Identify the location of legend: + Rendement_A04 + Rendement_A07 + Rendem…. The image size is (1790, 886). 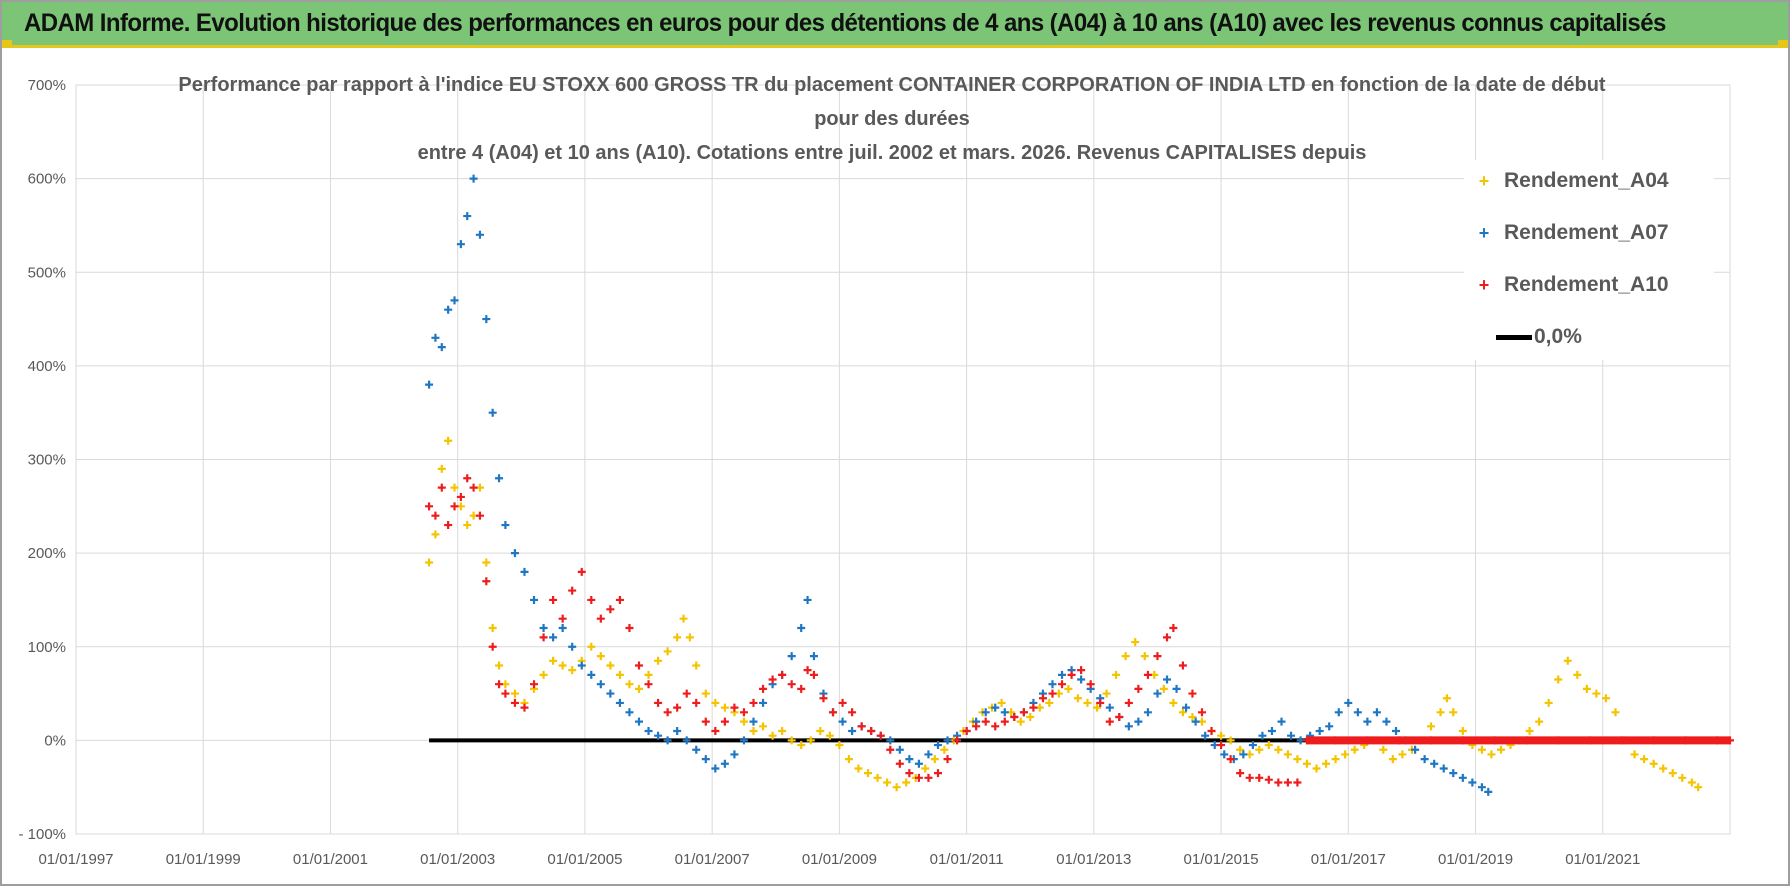
(1589, 260).